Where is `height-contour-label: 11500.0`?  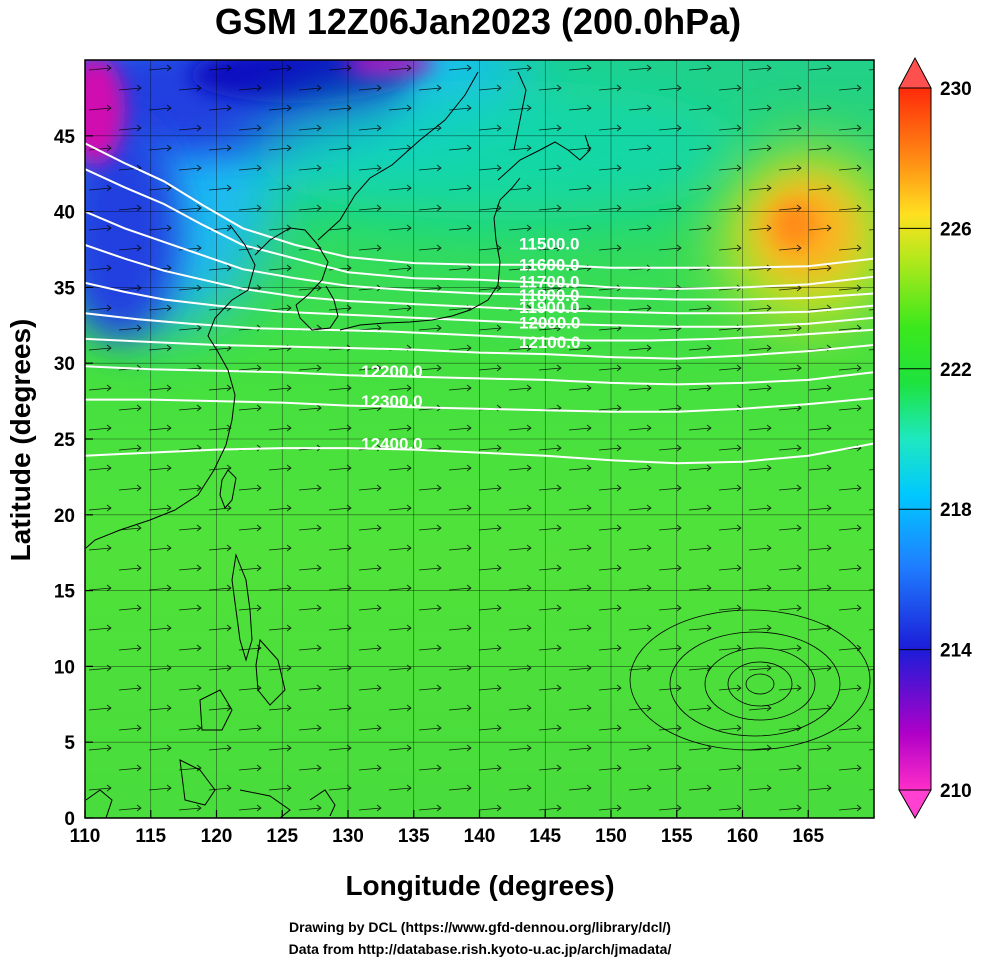 height-contour-label: 11500.0 is located at coordinates (549, 244).